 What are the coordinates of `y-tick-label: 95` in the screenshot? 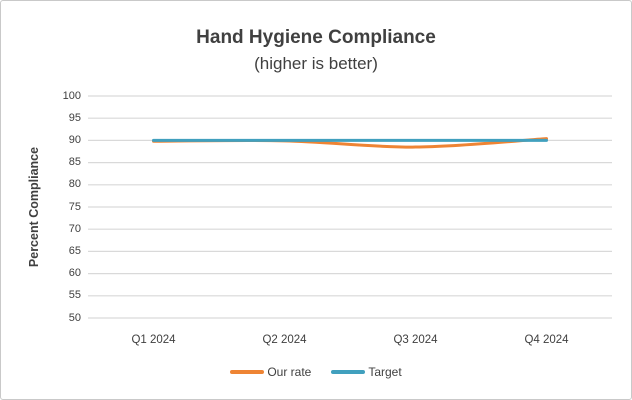 It's located at (74, 117).